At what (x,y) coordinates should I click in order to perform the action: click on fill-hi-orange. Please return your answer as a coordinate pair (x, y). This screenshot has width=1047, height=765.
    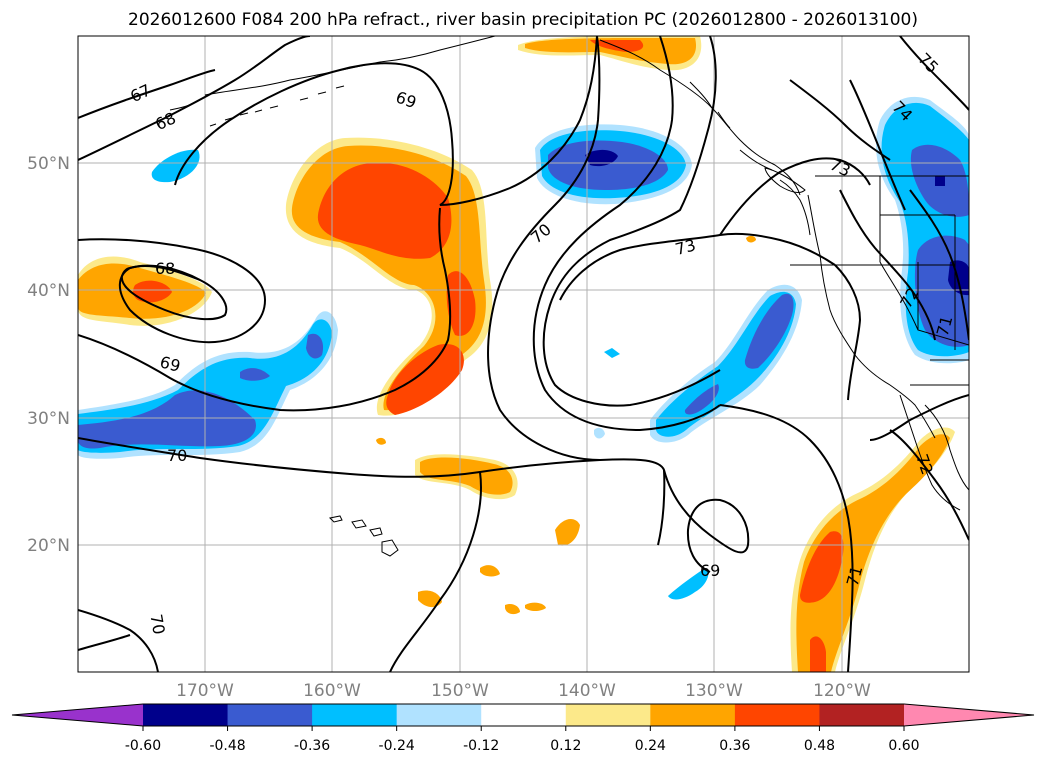
    Looking at the image, I should click on (466, 476).